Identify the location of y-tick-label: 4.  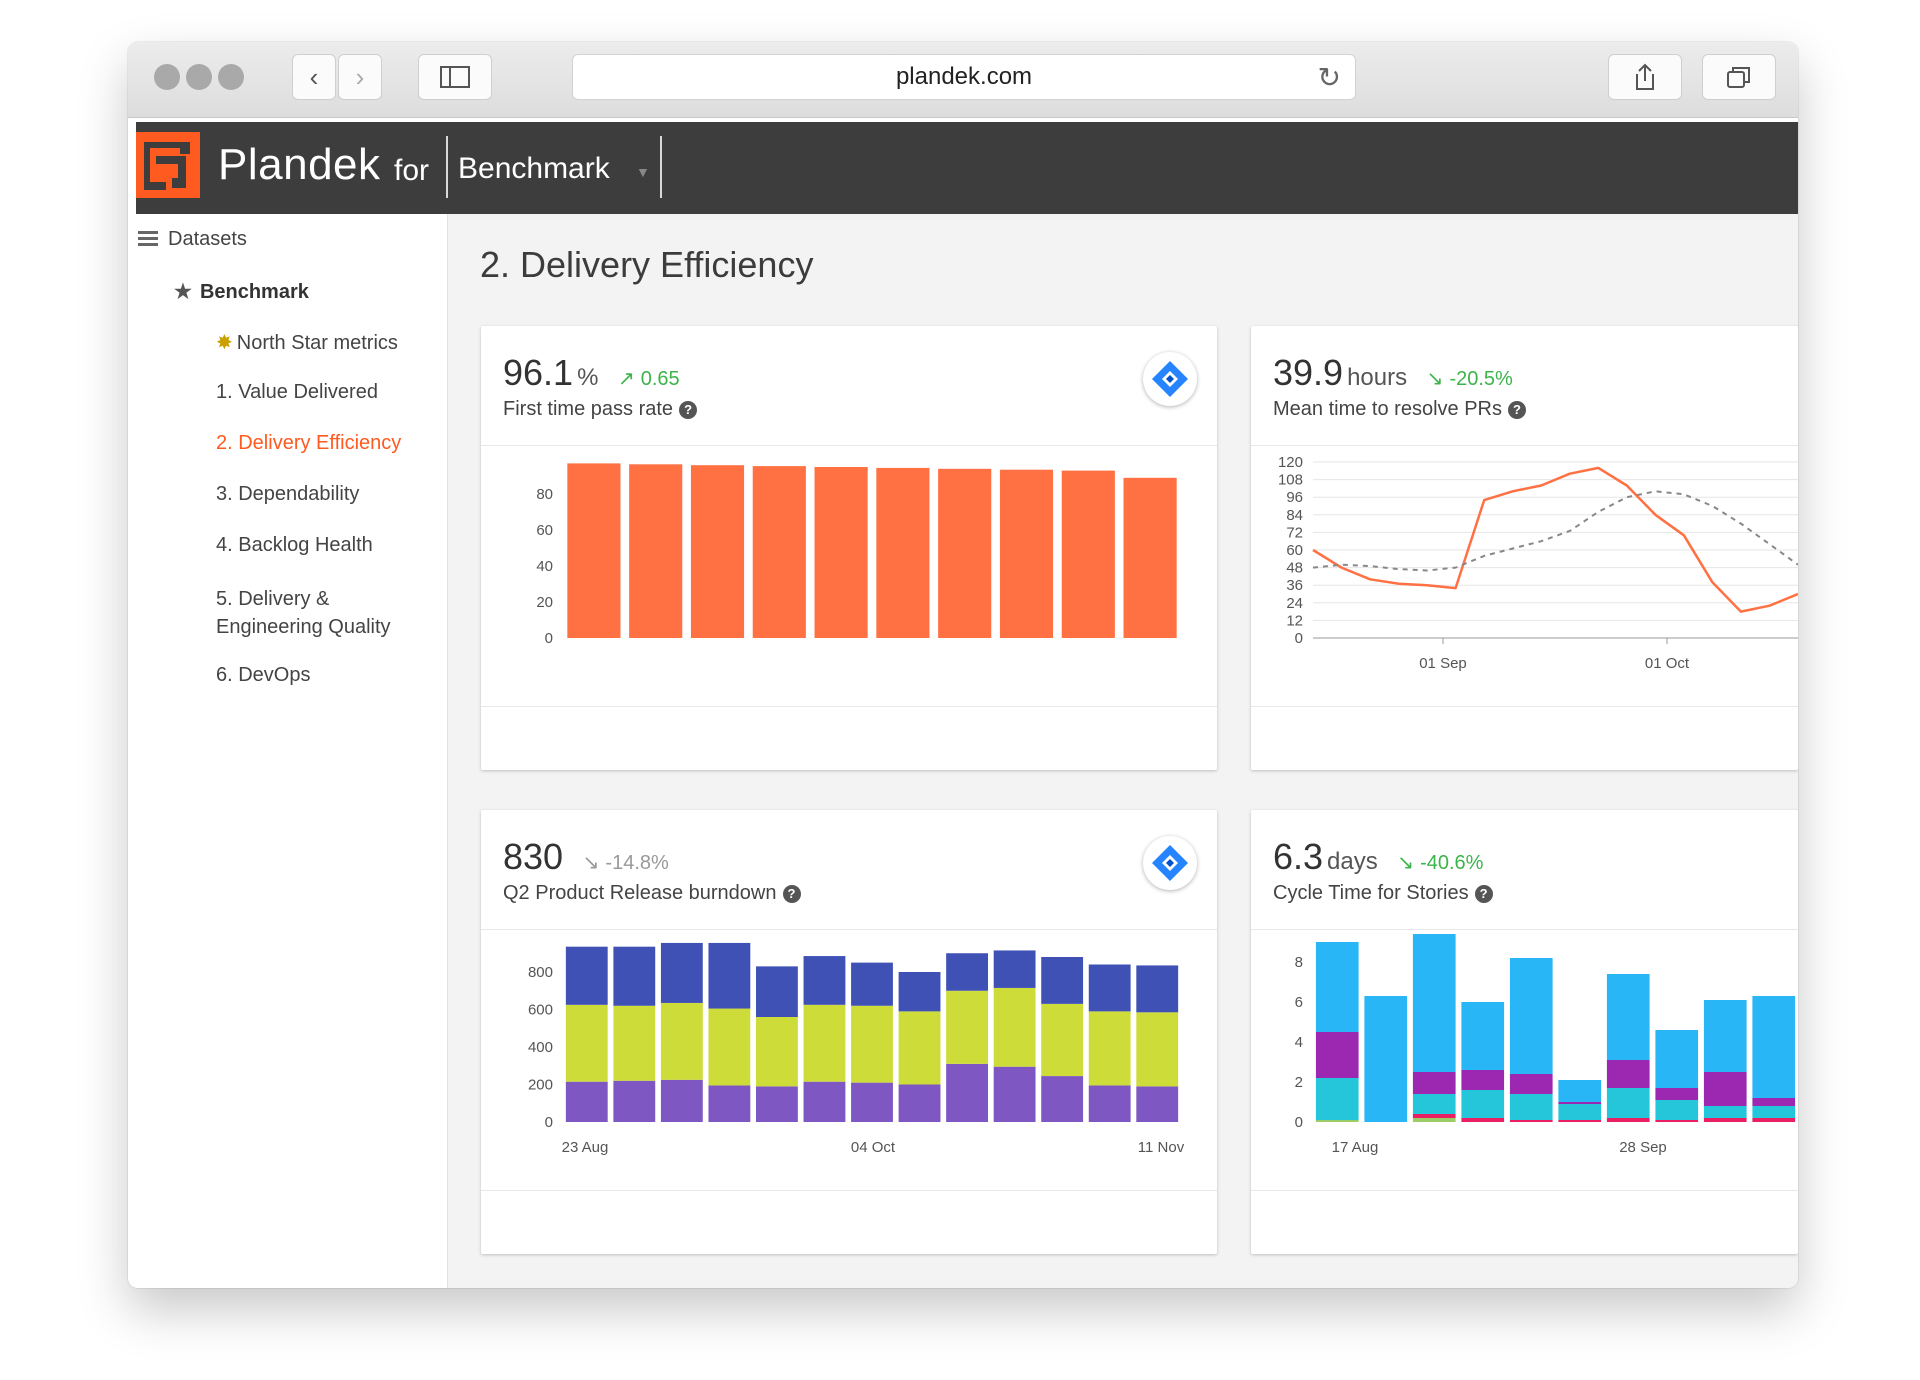
(1299, 1042).